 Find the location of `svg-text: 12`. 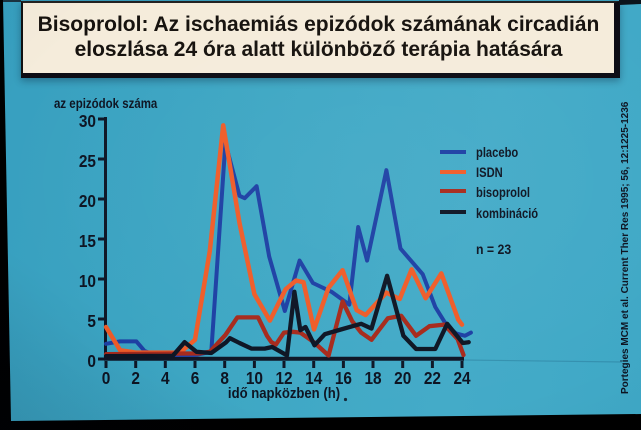

svg-text: 12 is located at coordinates (283, 378).